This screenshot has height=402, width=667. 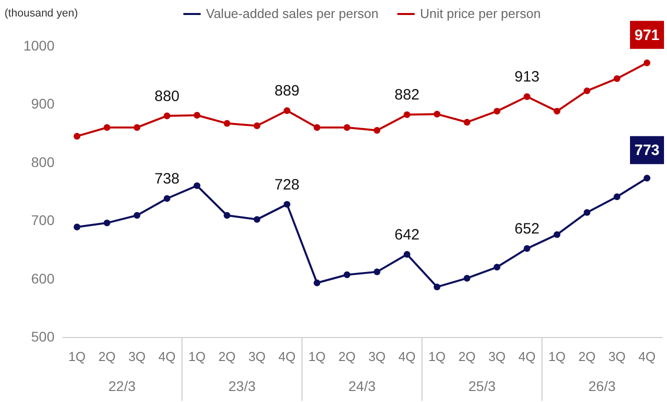 What do you see at coordinates (647, 151) in the screenshot?
I see `data-label: 773` at bounding box center [647, 151].